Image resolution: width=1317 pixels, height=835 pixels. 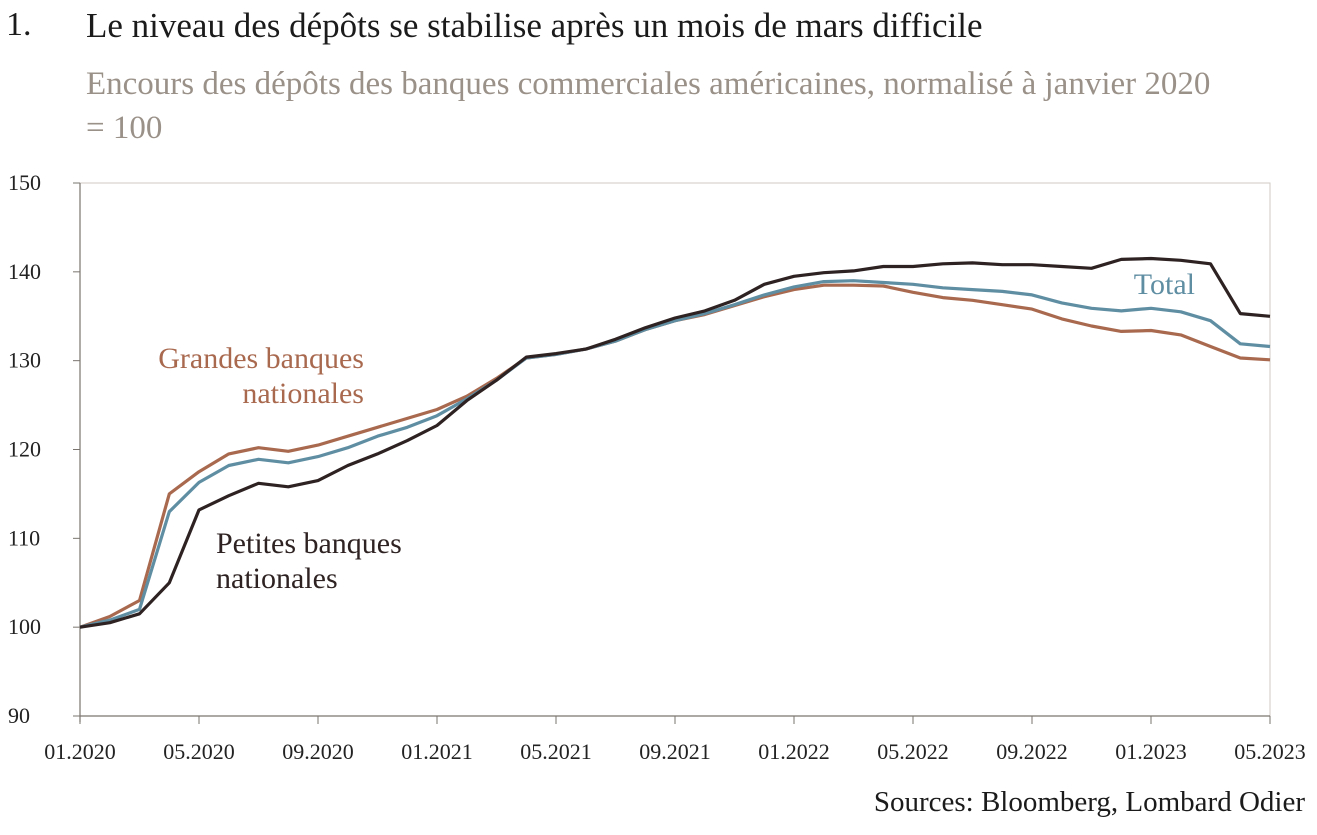 I want to click on y-tick-label: 90, so click(x=19, y=715).